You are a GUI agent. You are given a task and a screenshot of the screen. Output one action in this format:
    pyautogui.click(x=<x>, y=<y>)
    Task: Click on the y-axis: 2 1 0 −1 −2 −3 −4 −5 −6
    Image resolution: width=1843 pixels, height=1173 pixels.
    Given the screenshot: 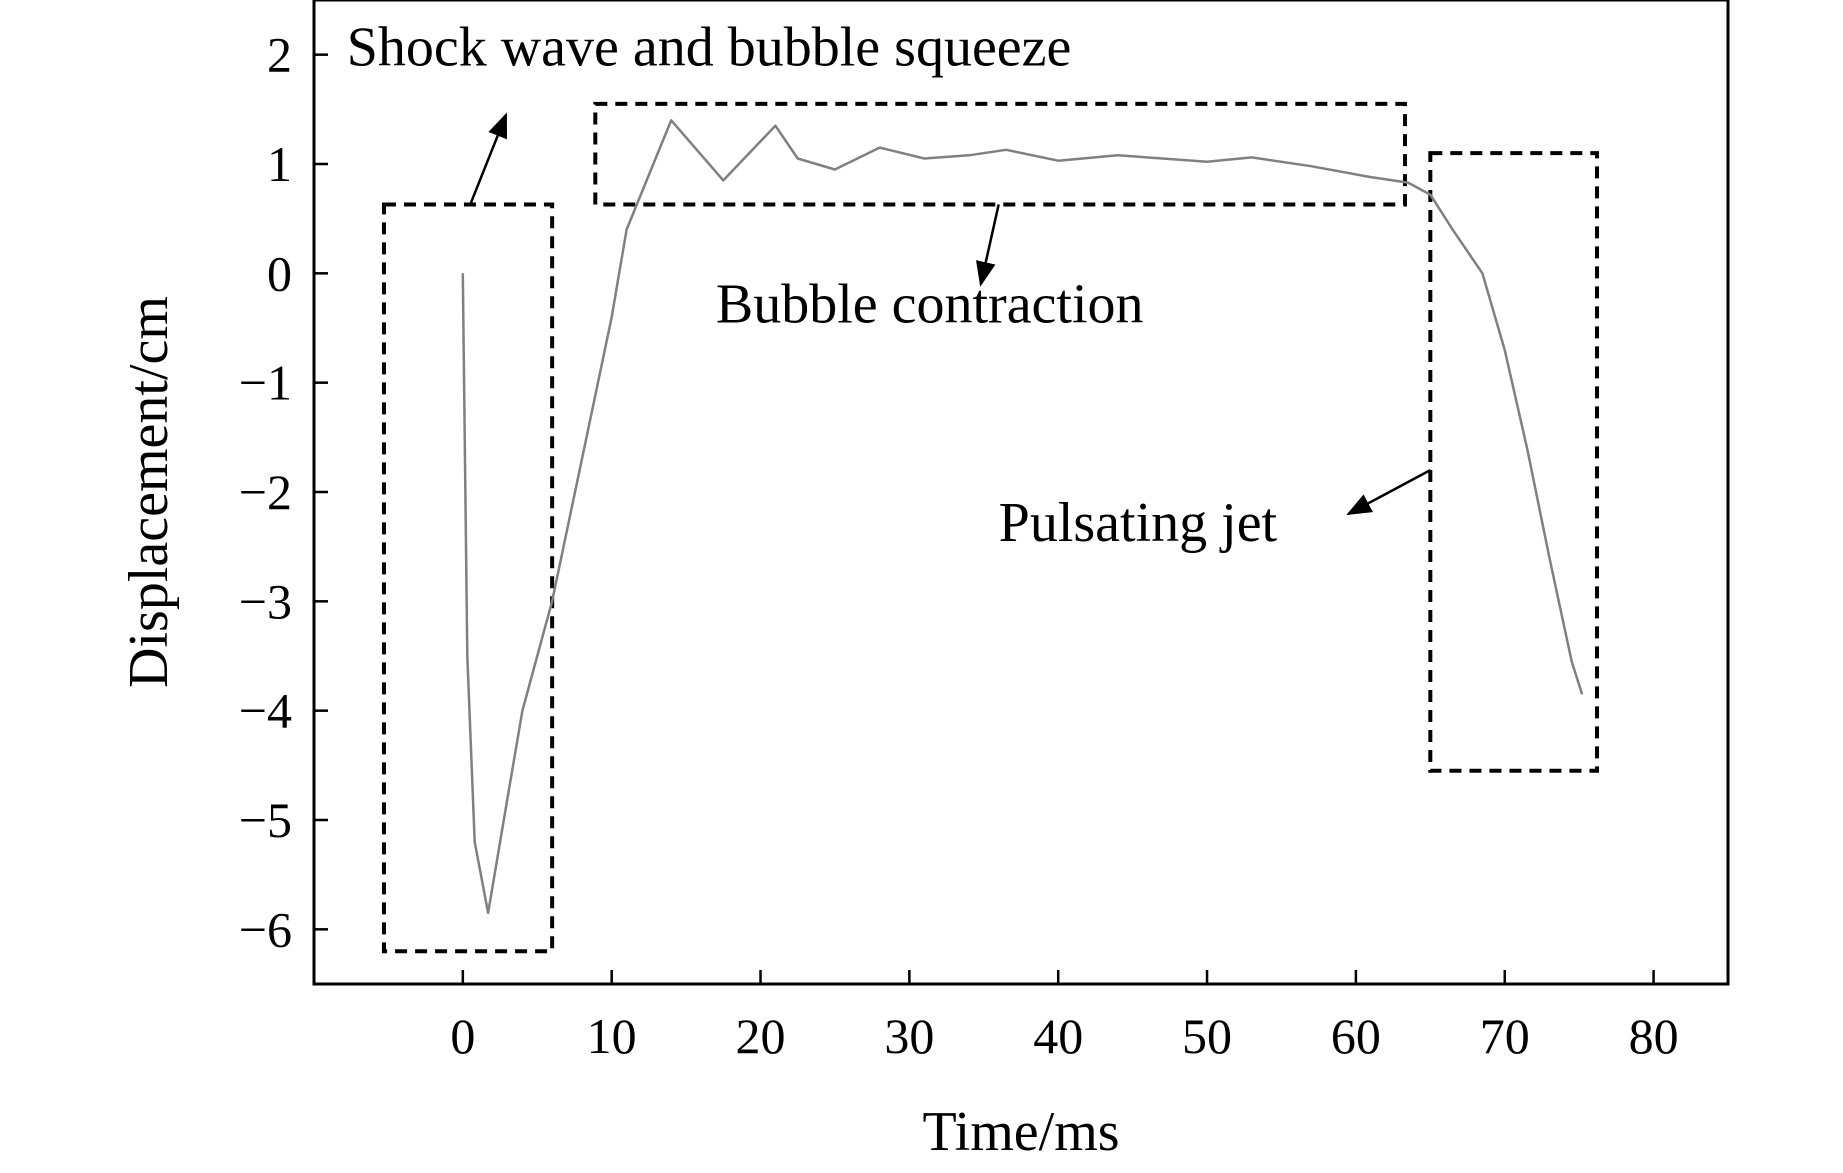 What is the action you would take?
    pyautogui.click(x=283, y=492)
    